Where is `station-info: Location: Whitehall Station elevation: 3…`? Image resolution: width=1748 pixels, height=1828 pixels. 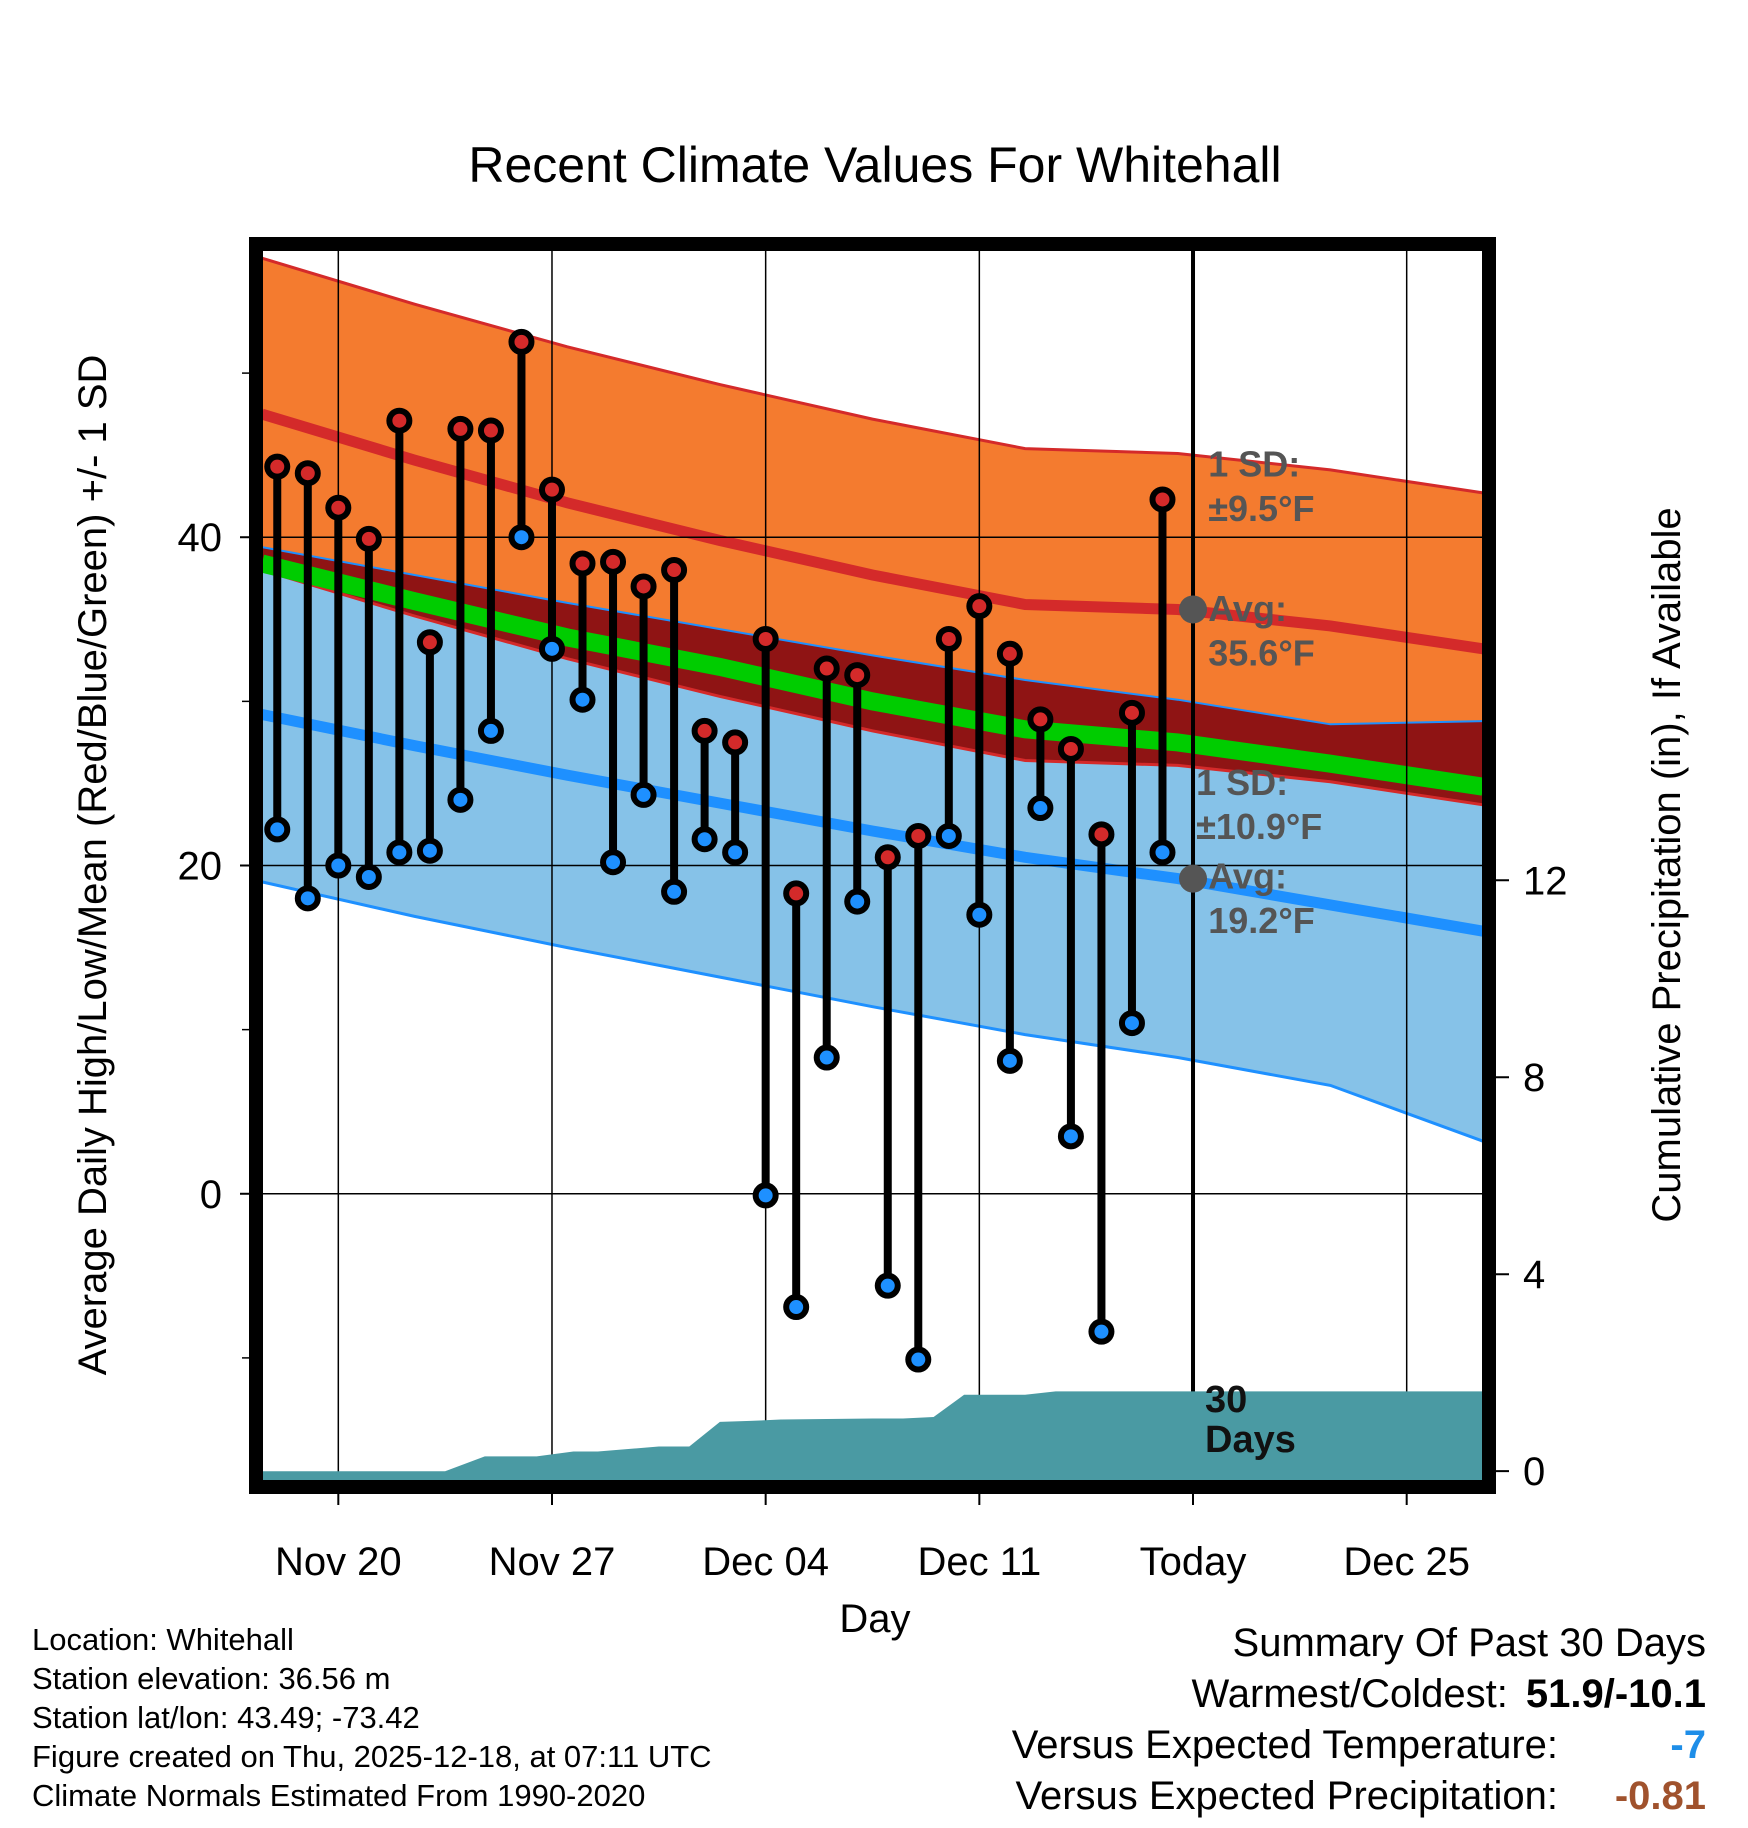 station-info: Location: Whitehall Station elevation: 3… is located at coordinates (372, 1717).